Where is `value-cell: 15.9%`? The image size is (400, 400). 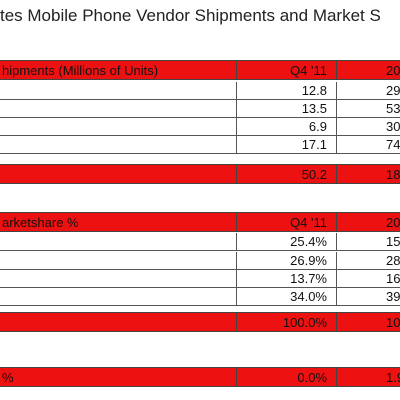 value-cell: 15.9% is located at coordinates (368, 241).